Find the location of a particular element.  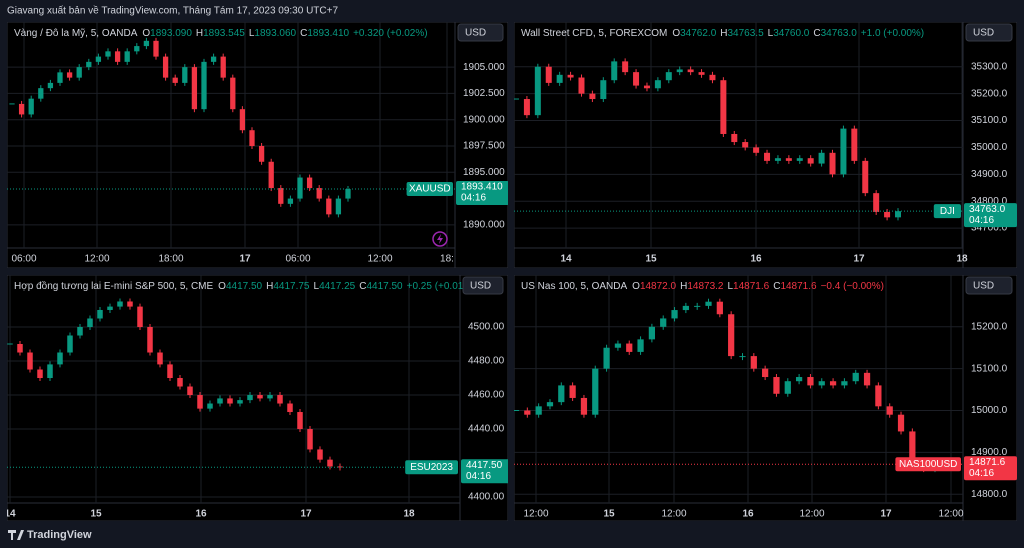

y-tick-label: 34700.0 is located at coordinates (989, 228).